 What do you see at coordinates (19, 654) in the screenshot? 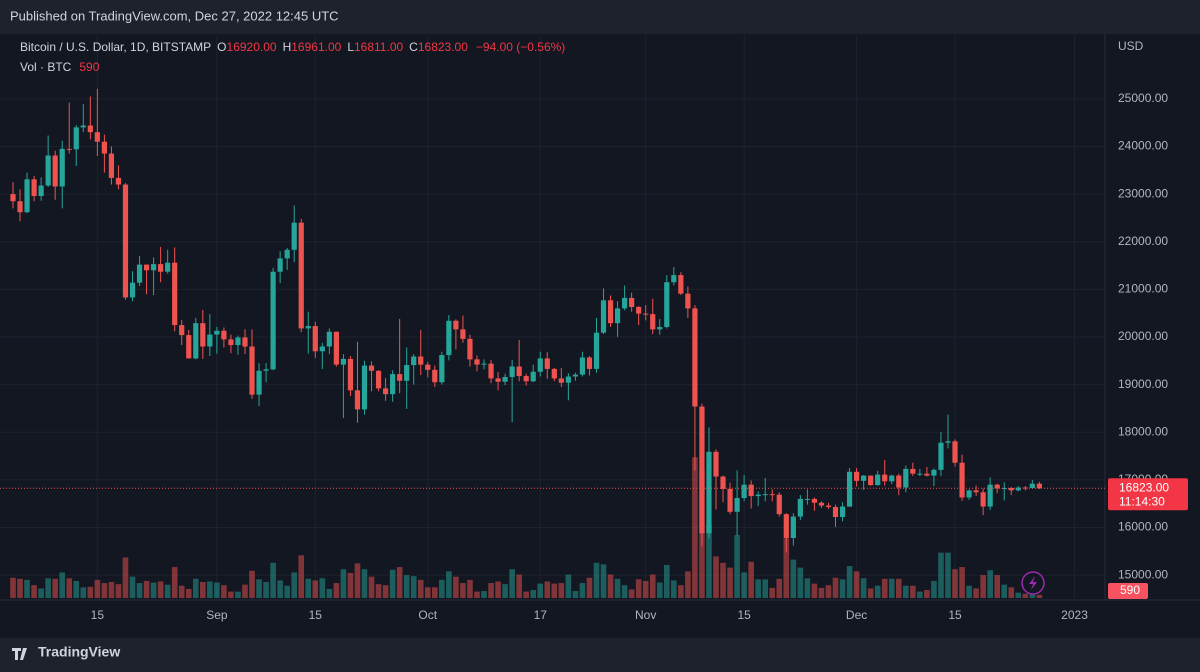
I see `logo-mark` at bounding box center [19, 654].